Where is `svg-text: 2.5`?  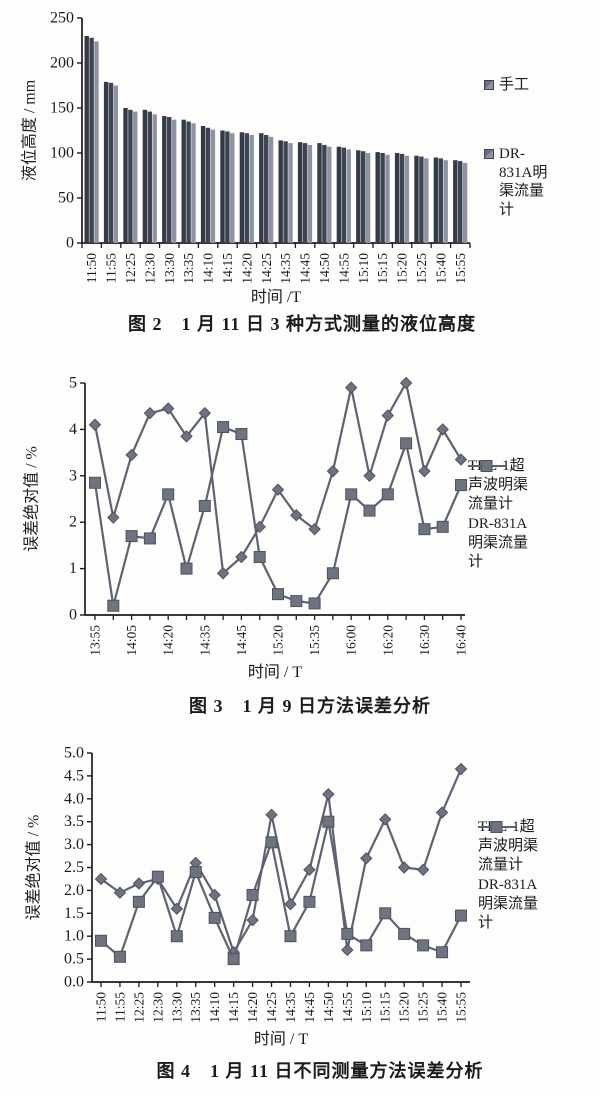 svg-text: 2.5 is located at coordinates (74, 867).